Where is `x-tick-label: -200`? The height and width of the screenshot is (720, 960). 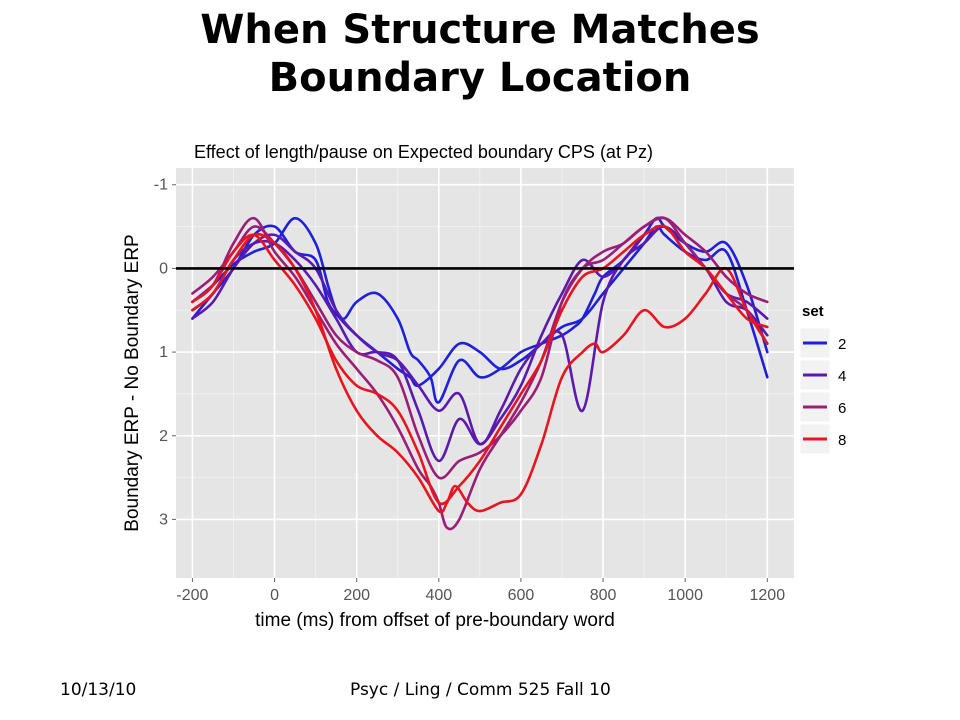
x-tick-label: -200 is located at coordinates (192, 595).